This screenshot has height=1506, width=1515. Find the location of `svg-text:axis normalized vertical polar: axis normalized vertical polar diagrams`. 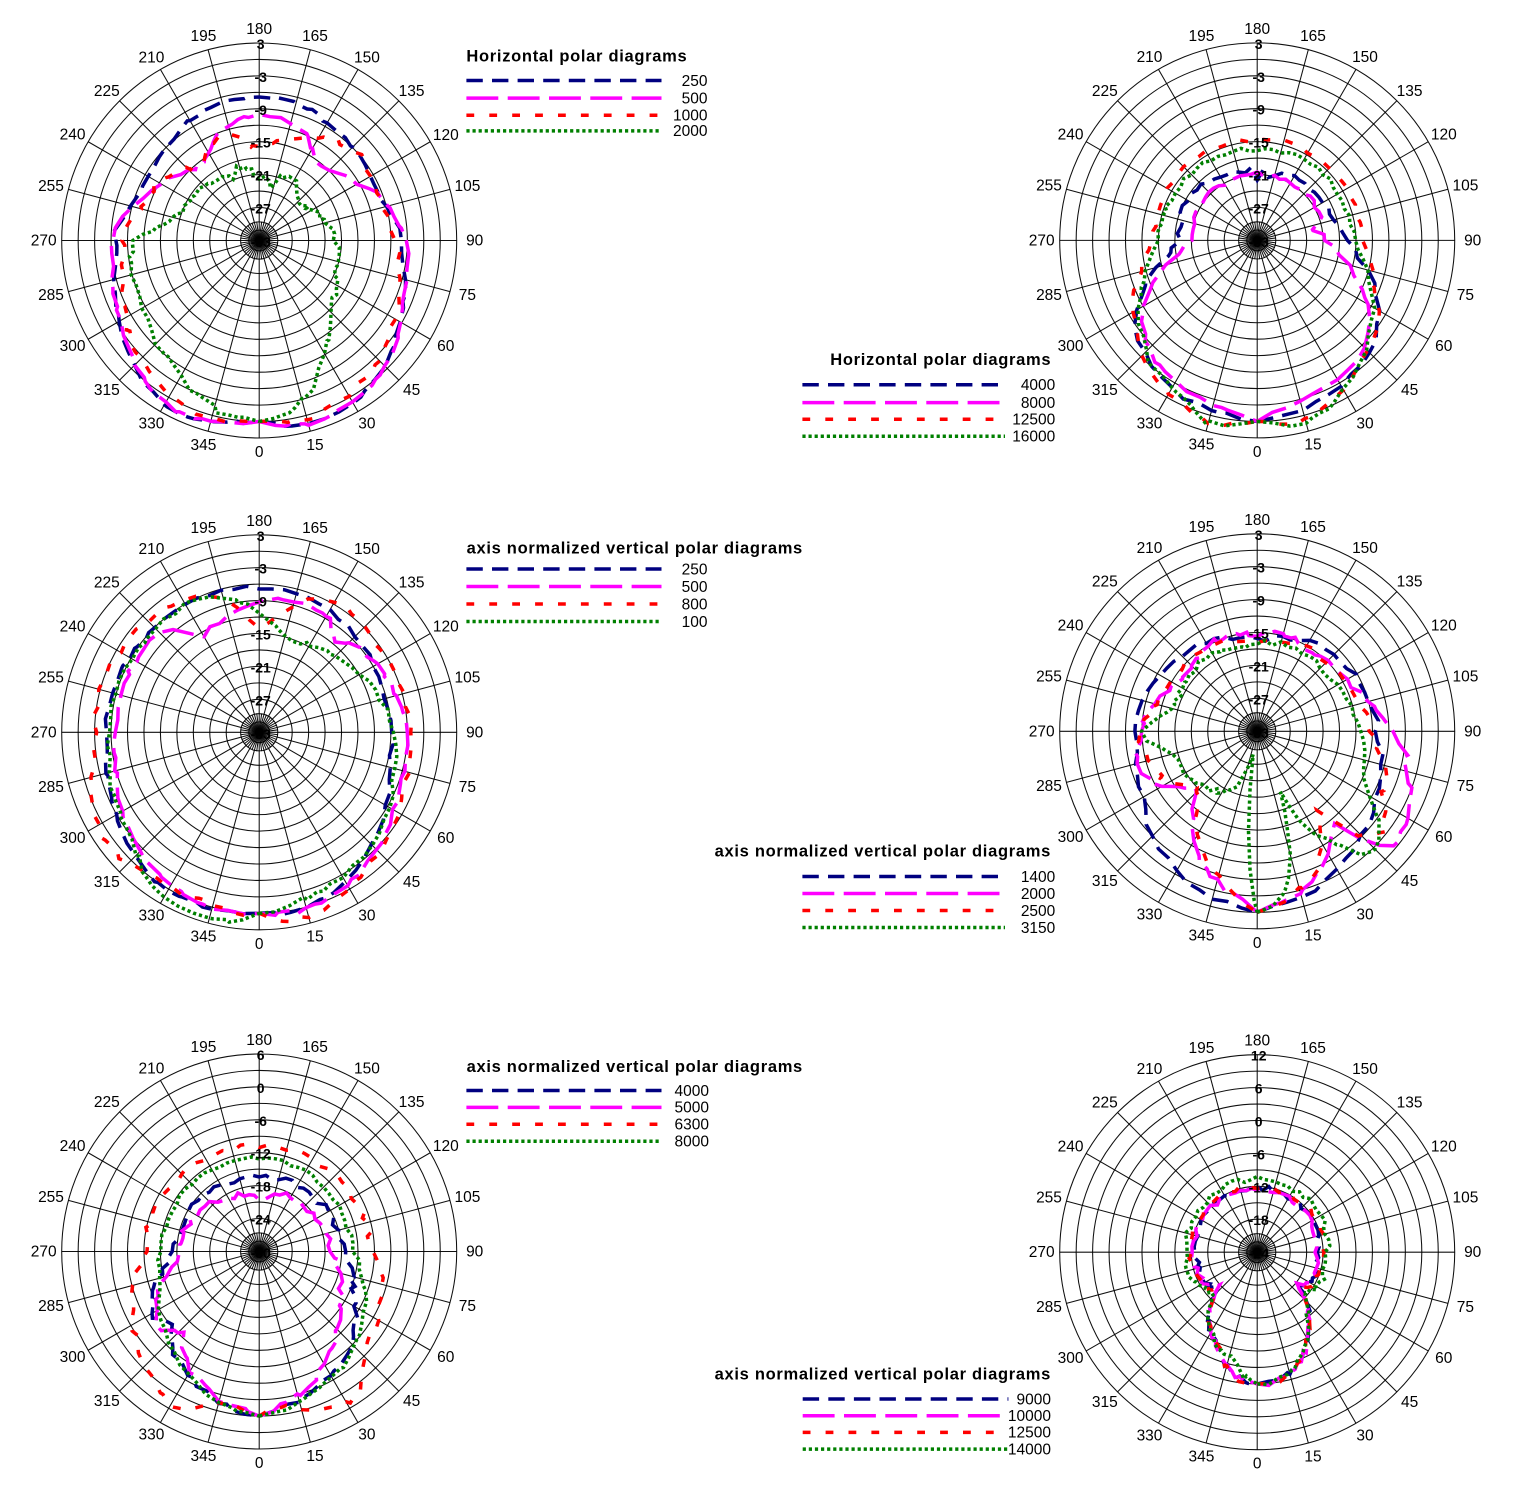

svg-text:axis normalized vertical polar: axis normalized vertical polar diagrams is located at coordinates (635, 549).